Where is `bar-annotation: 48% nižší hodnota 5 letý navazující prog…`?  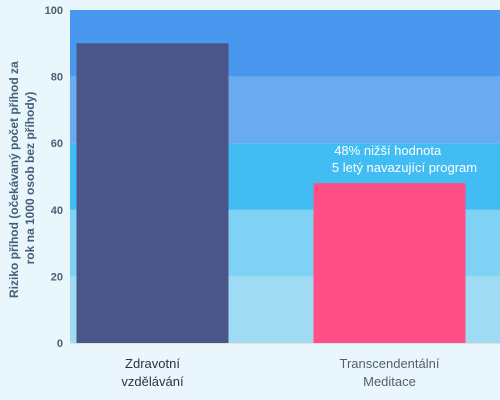 bar-annotation: 48% nižší hodnota 5 letý navazující prog… is located at coordinates (404, 159).